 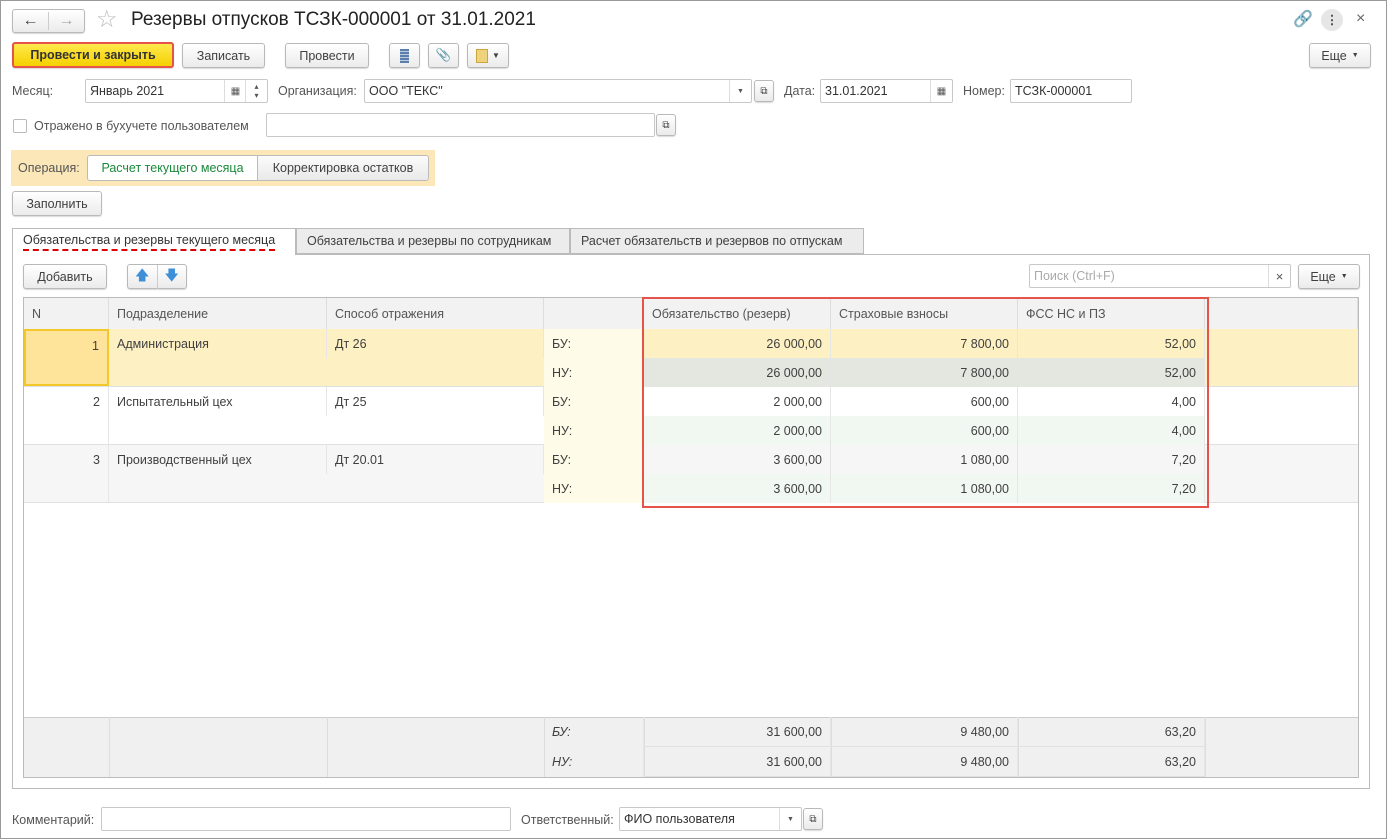 I want to click on bu-value-cell: 600,00, so click(x=924, y=401).